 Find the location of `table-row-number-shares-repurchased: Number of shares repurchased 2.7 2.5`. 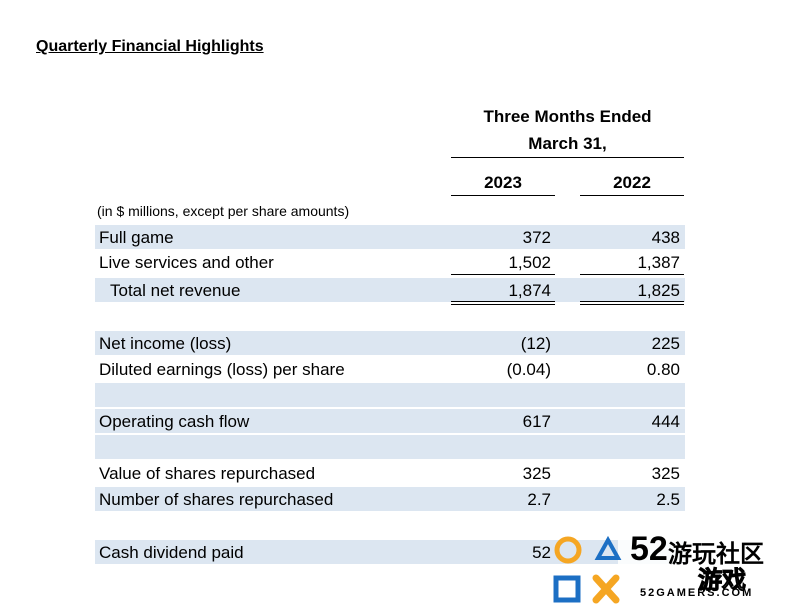

table-row-number-shares-repurchased: Number of shares repurchased 2.7 2.5 is located at coordinates (390, 499).